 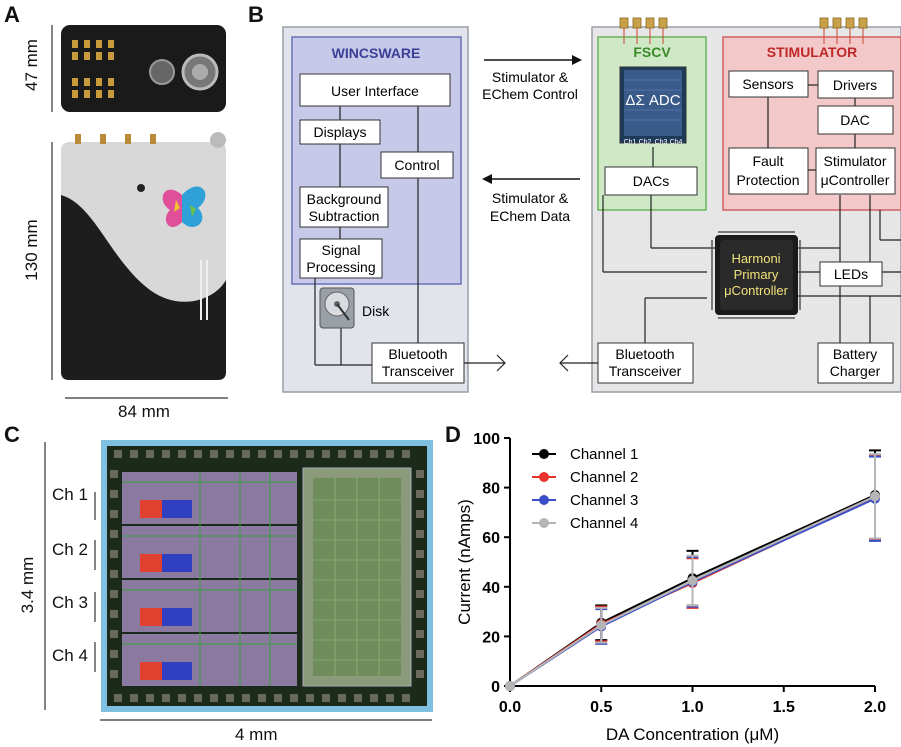 What do you see at coordinates (453, 434) in the screenshot?
I see `panel-d-label: D` at bounding box center [453, 434].